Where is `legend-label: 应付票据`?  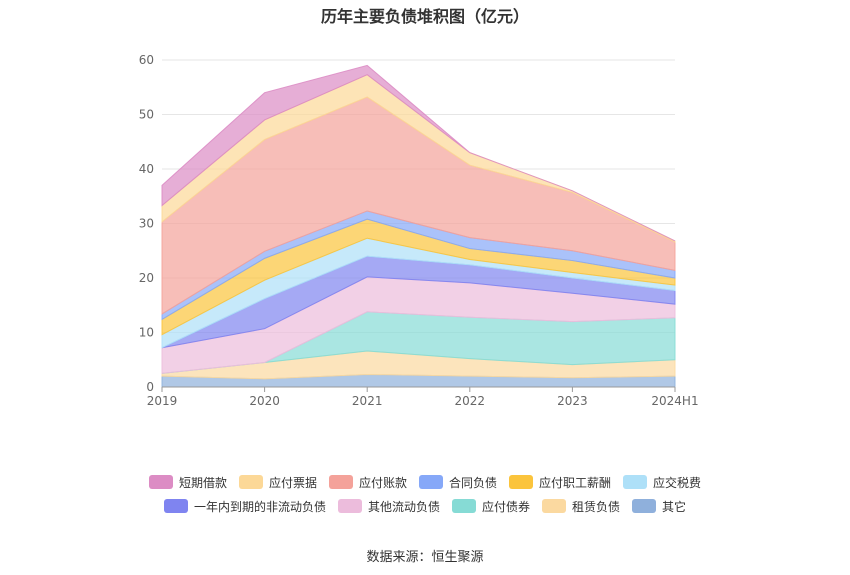 legend-label: 应付票据 is located at coordinates (292, 482).